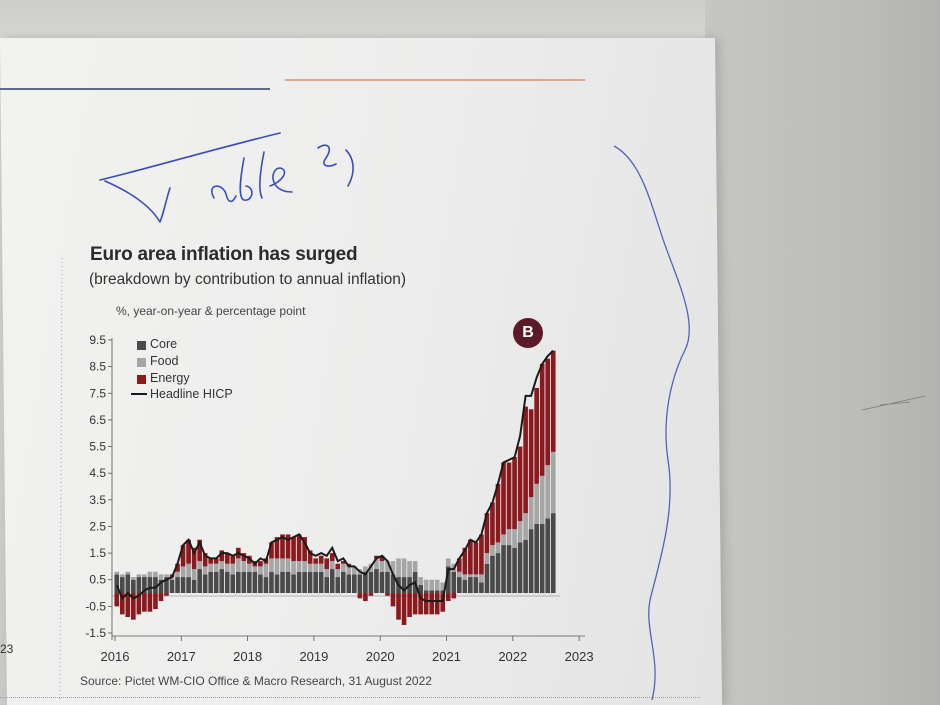 Image resolution: width=940 pixels, height=705 pixels. What do you see at coordinates (651, 423) in the screenshot?
I see `ink-margin-line` at bounding box center [651, 423].